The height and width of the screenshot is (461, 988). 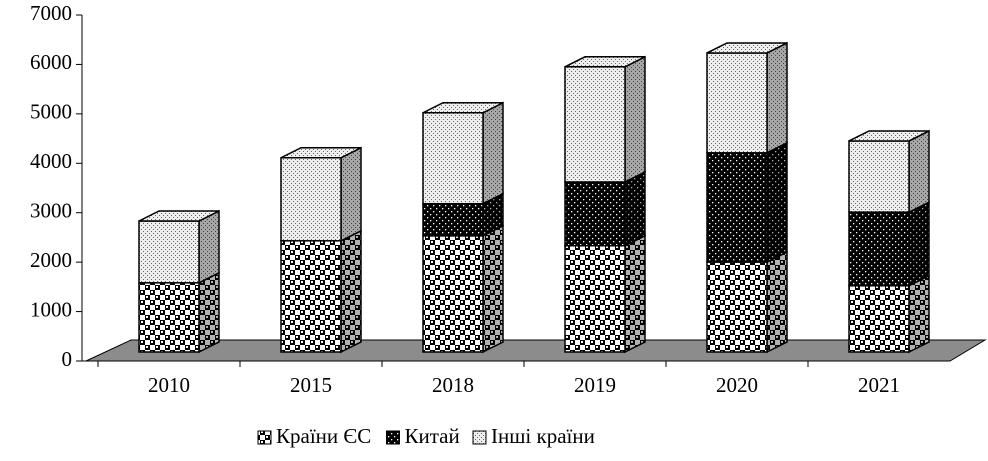 What do you see at coordinates (169, 385) in the screenshot?
I see `x-tick-label: 2010` at bounding box center [169, 385].